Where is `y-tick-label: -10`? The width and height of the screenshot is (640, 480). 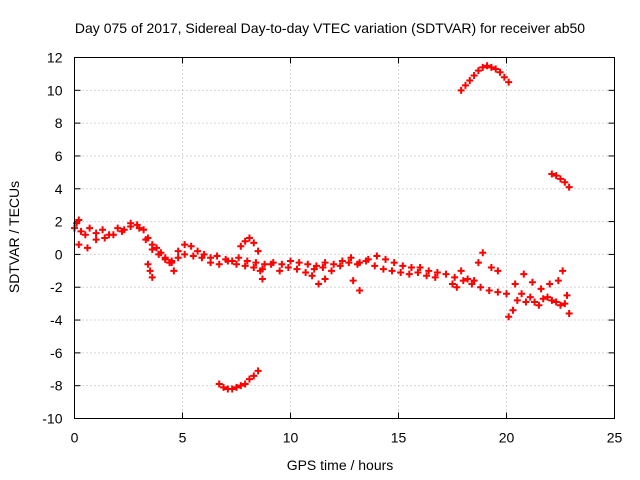 y-tick-label: -10 is located at coordinates (52, 419).